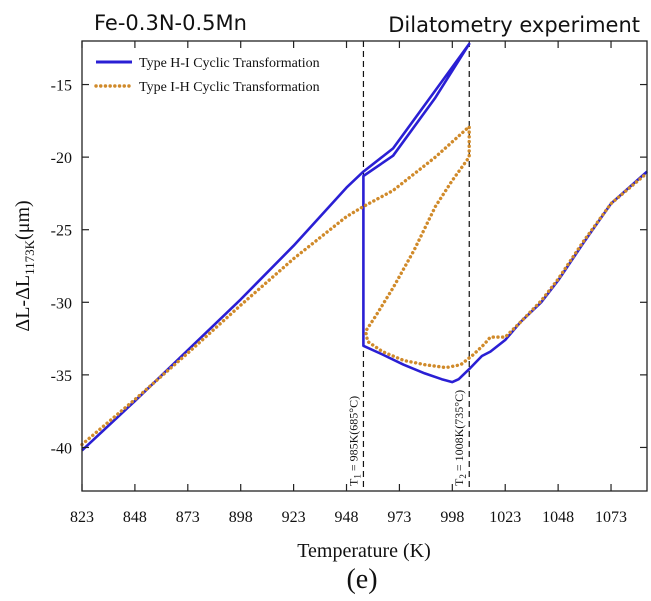 The height and width of the screenshot is (601, 651). I want to click on transition-temperature-label: T1 = 985K(685°C), so click(354, 441).